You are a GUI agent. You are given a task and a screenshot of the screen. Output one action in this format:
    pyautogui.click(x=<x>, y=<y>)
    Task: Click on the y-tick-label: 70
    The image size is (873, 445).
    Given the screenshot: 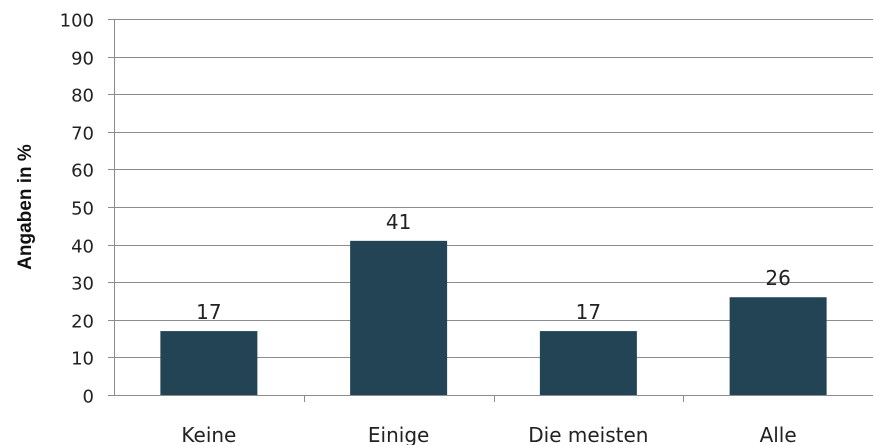 What is the action you would take?
    pyautogui.click(x=82, y=134)
    